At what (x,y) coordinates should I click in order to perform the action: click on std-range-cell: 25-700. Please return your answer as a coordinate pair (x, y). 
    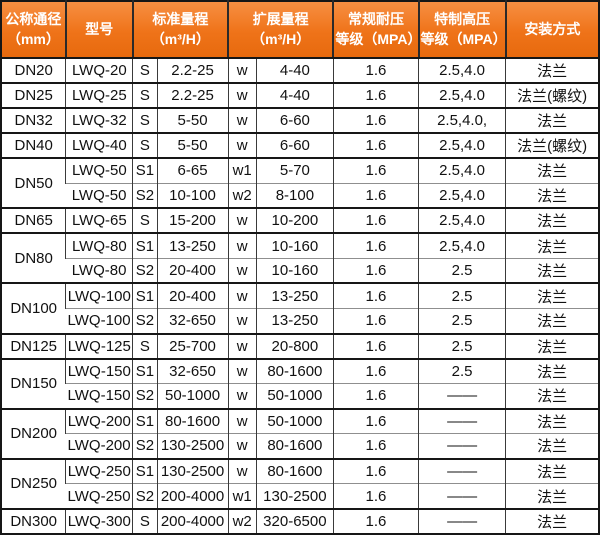
    Looking at the image, I should click on (192, 345).